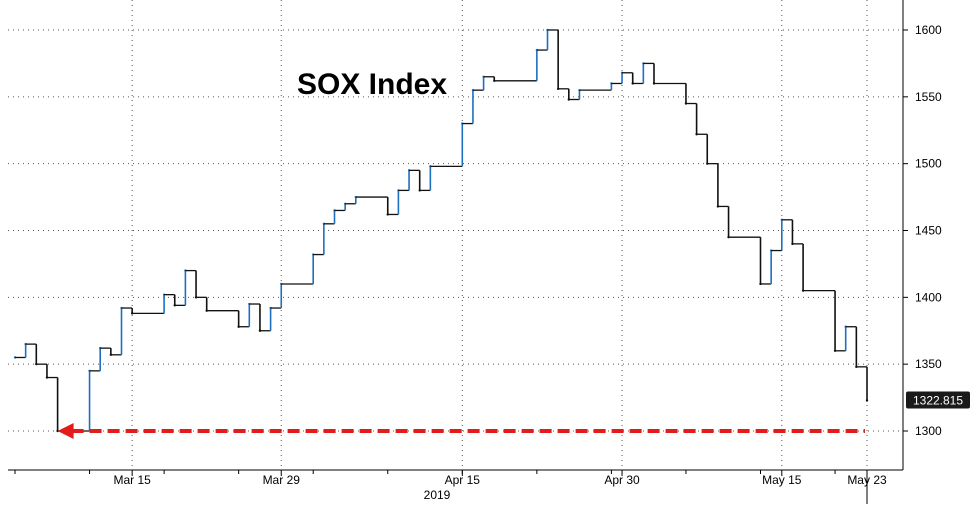 The width and height of the screenshot is (976, 509). I want to click on last-value-label: 1322.815, so click(938, 401).